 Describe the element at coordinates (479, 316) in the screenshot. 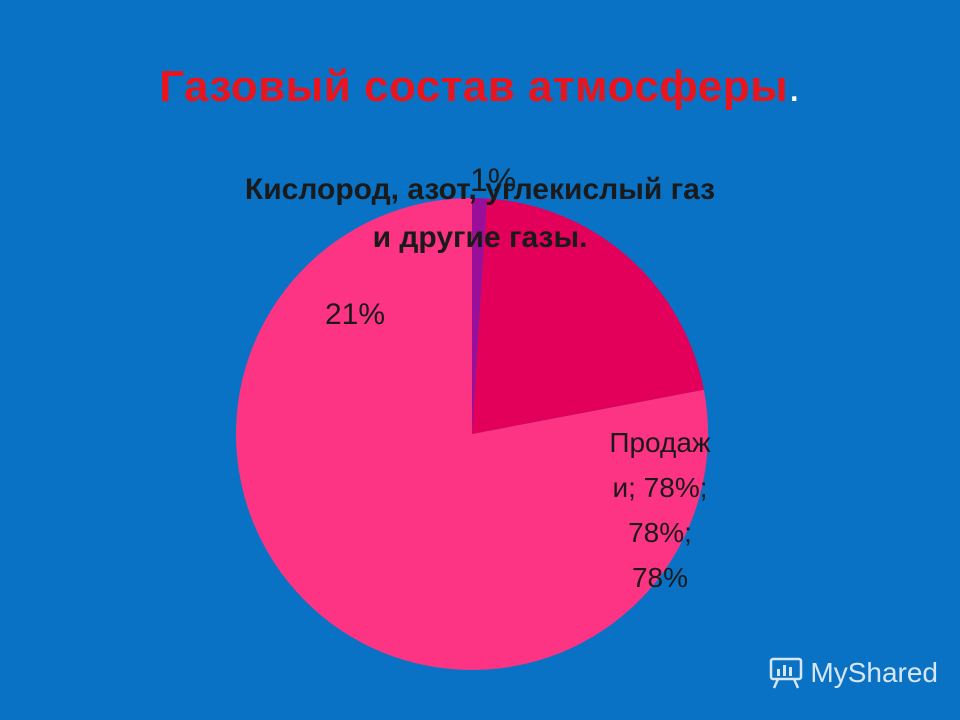

I see `pie-slice-other-gases` at that location.